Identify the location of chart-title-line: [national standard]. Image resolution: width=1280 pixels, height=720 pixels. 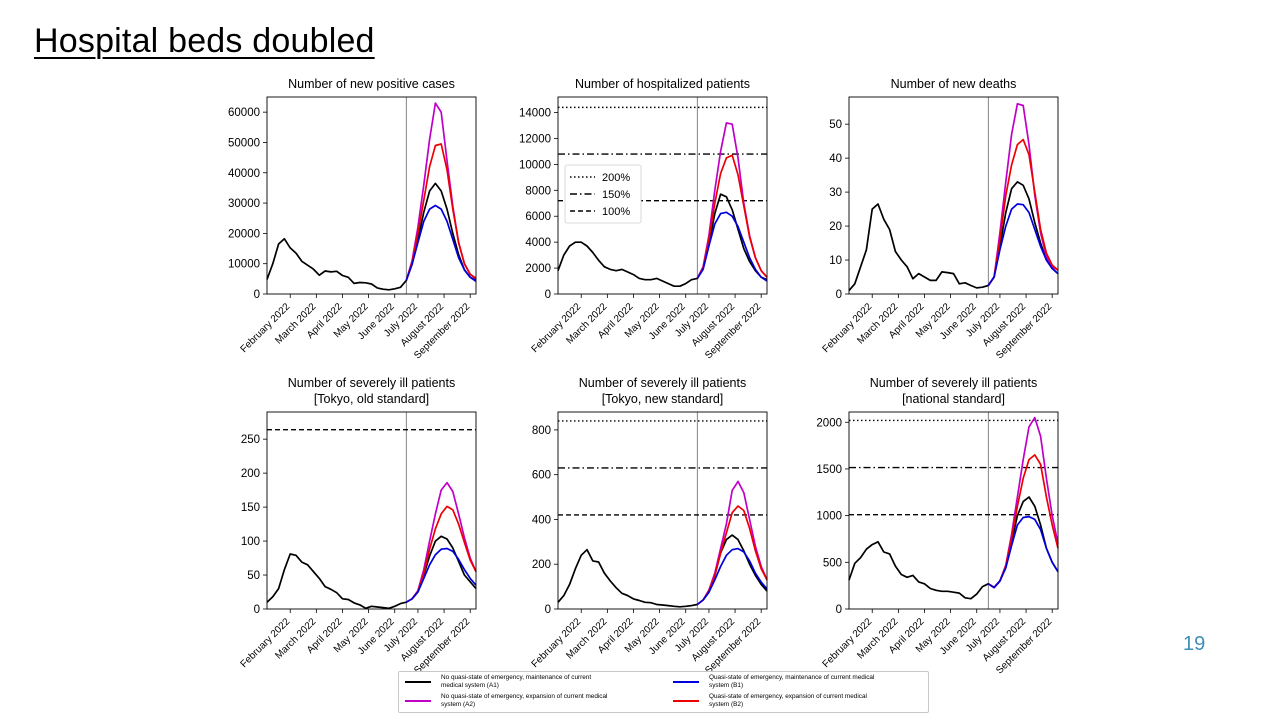
(953, 399).